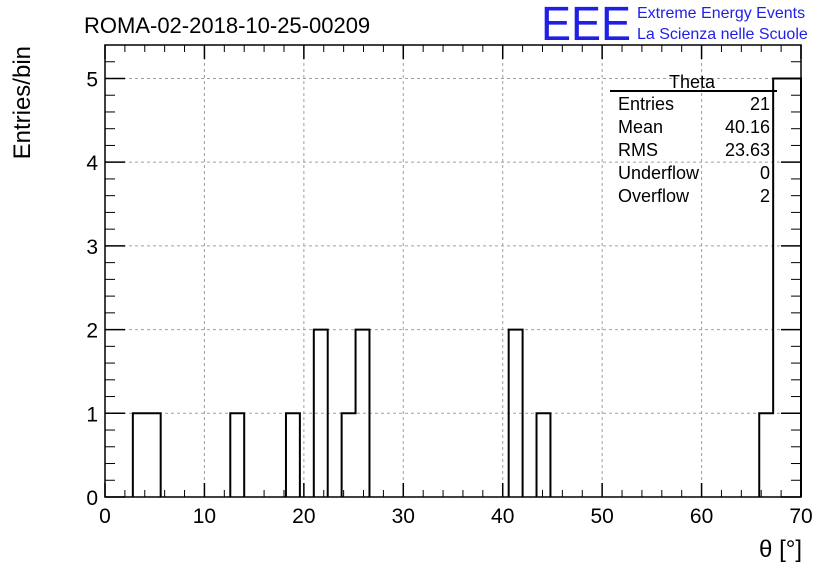 The height and width of the screenshot is (572, 836). What do you see at coordinates (640, 127) in the screenshot?
I see `stats-label: Mean` at bounding box center [640, 127].